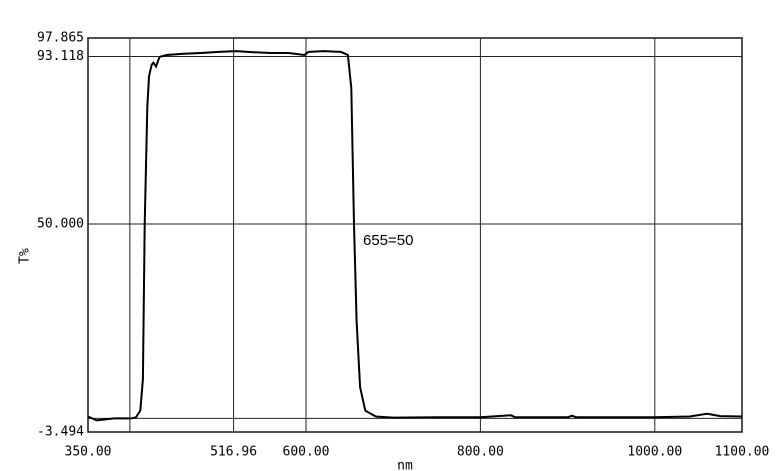 This screenshot has width=782, height=471. I want to click on y-tick-label: 50.000, so click(60, 224).